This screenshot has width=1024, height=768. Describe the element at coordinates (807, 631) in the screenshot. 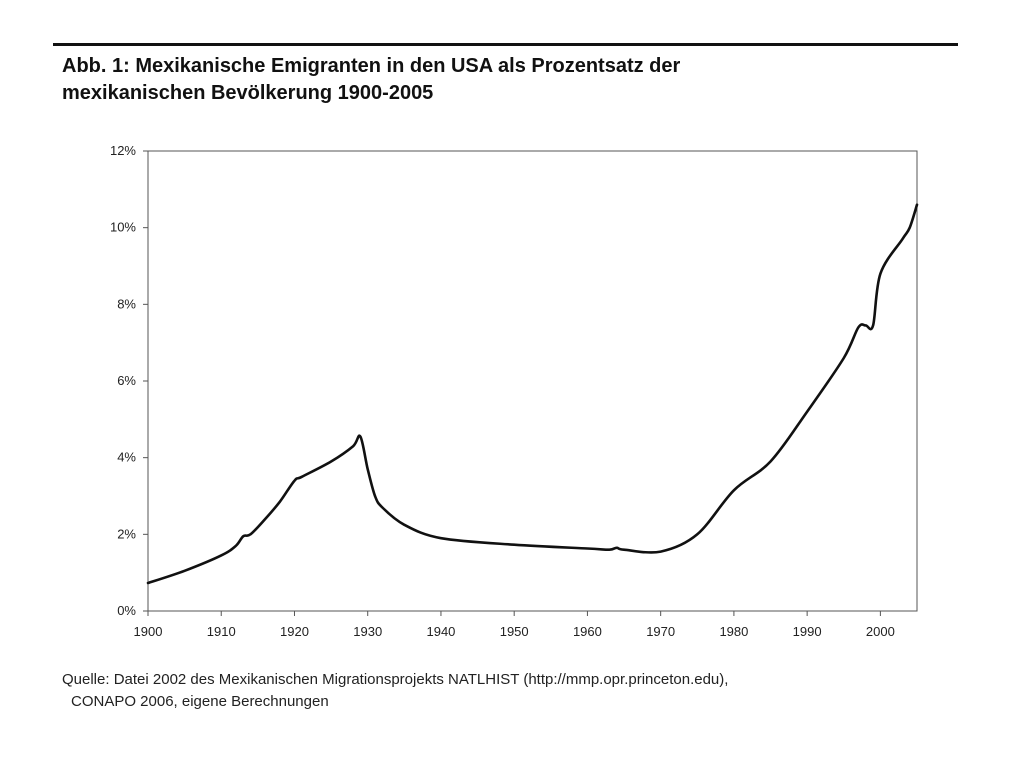

I see `x-tick-label: 1990` at that location.